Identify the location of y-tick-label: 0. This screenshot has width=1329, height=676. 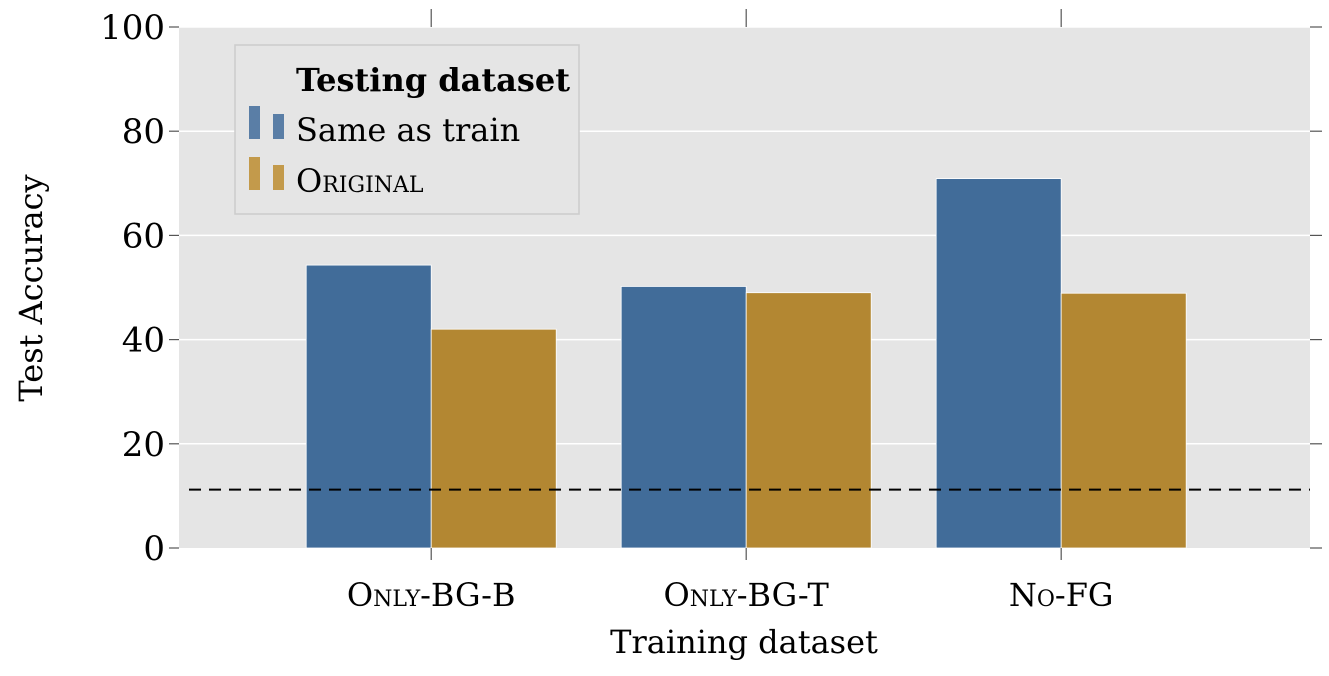
(154, 549).